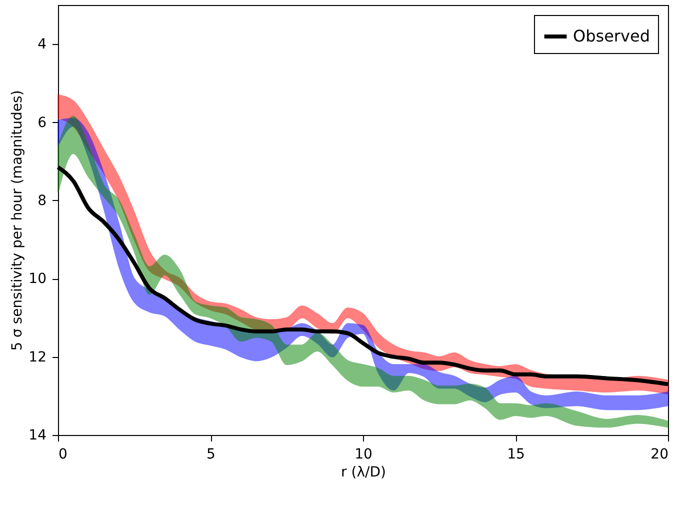 Image resolution: width=678 pixels, height=526 pixels. What do you see at coordinates (37, 357) in the screenshot?
I see `y-tick-label: 12` at bounding box center [37, 357].